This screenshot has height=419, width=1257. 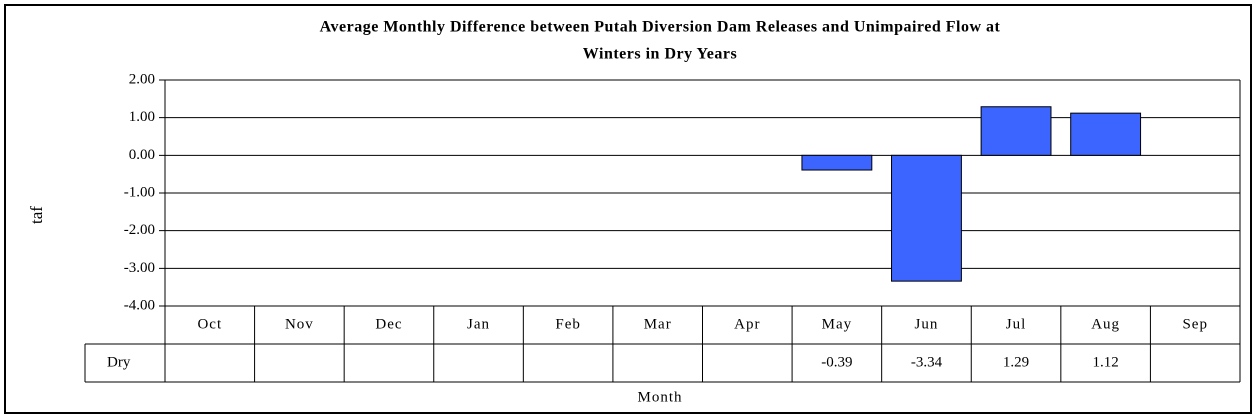 I want to click on y-tick-label: 0.00, so click(x=142, y=155).